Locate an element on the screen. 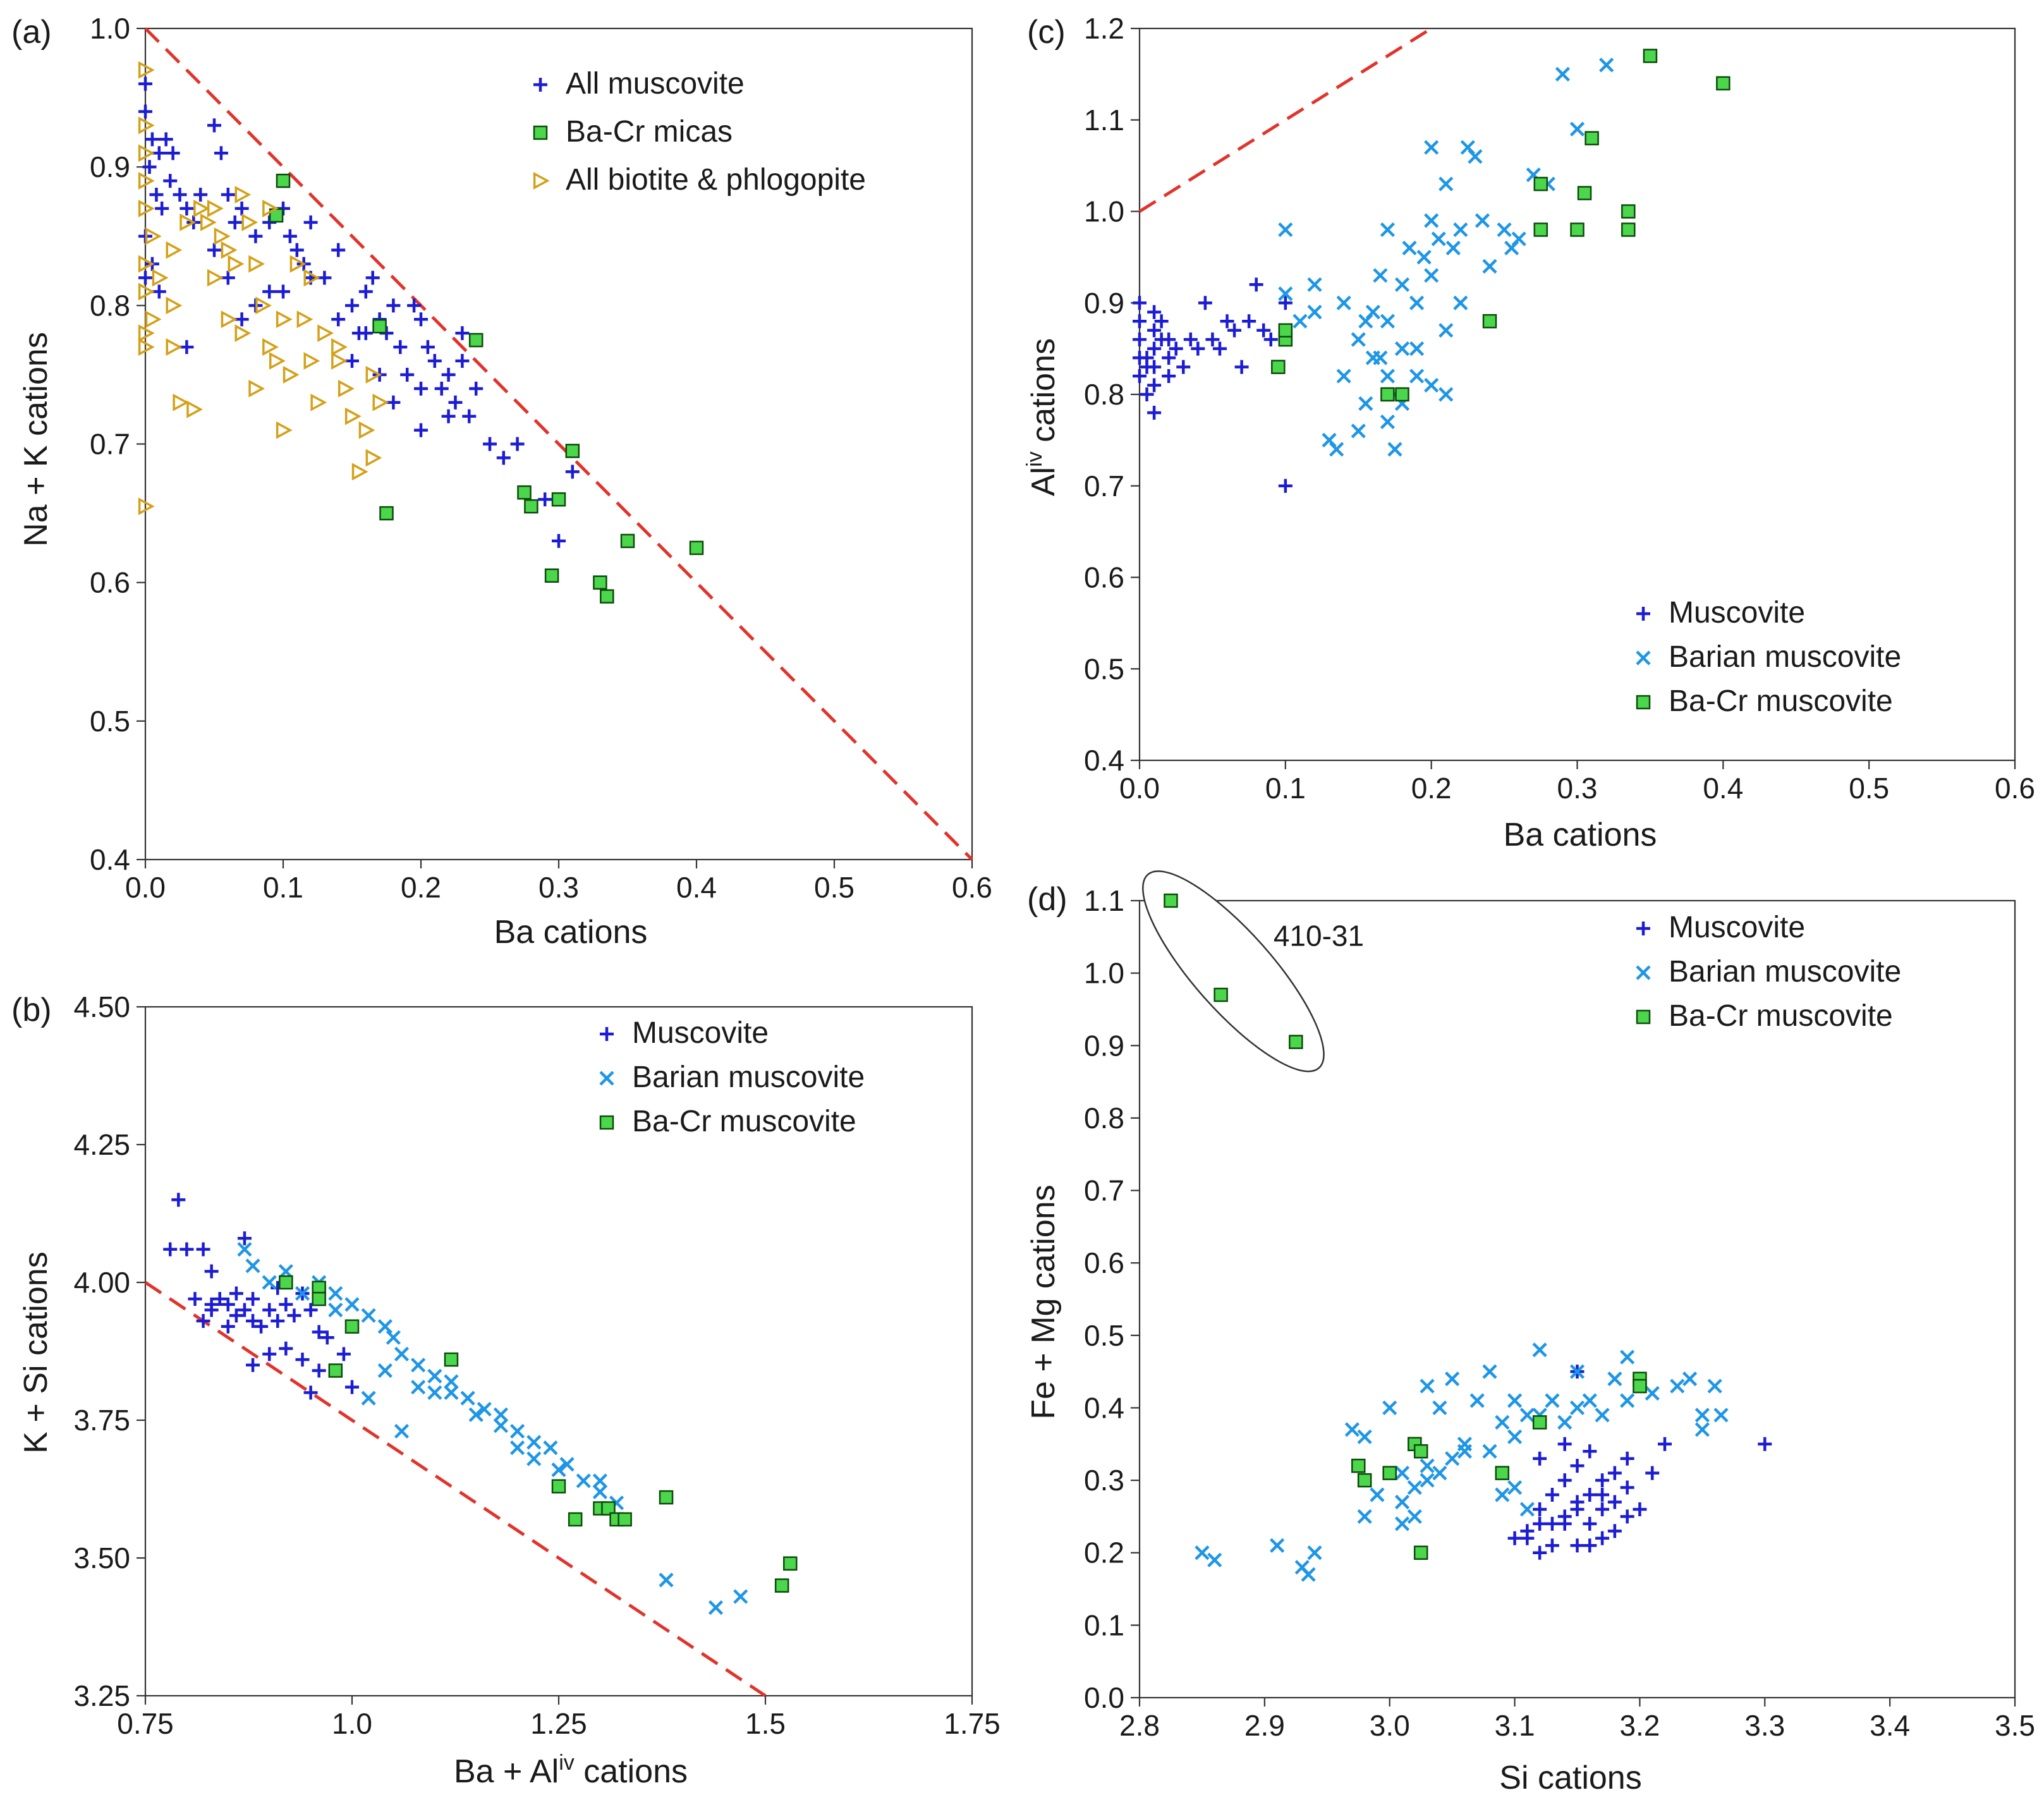 This screenshot has width=2044, height=1807. y-tick-label: 1.2 is located at coordinates (1104, 28).